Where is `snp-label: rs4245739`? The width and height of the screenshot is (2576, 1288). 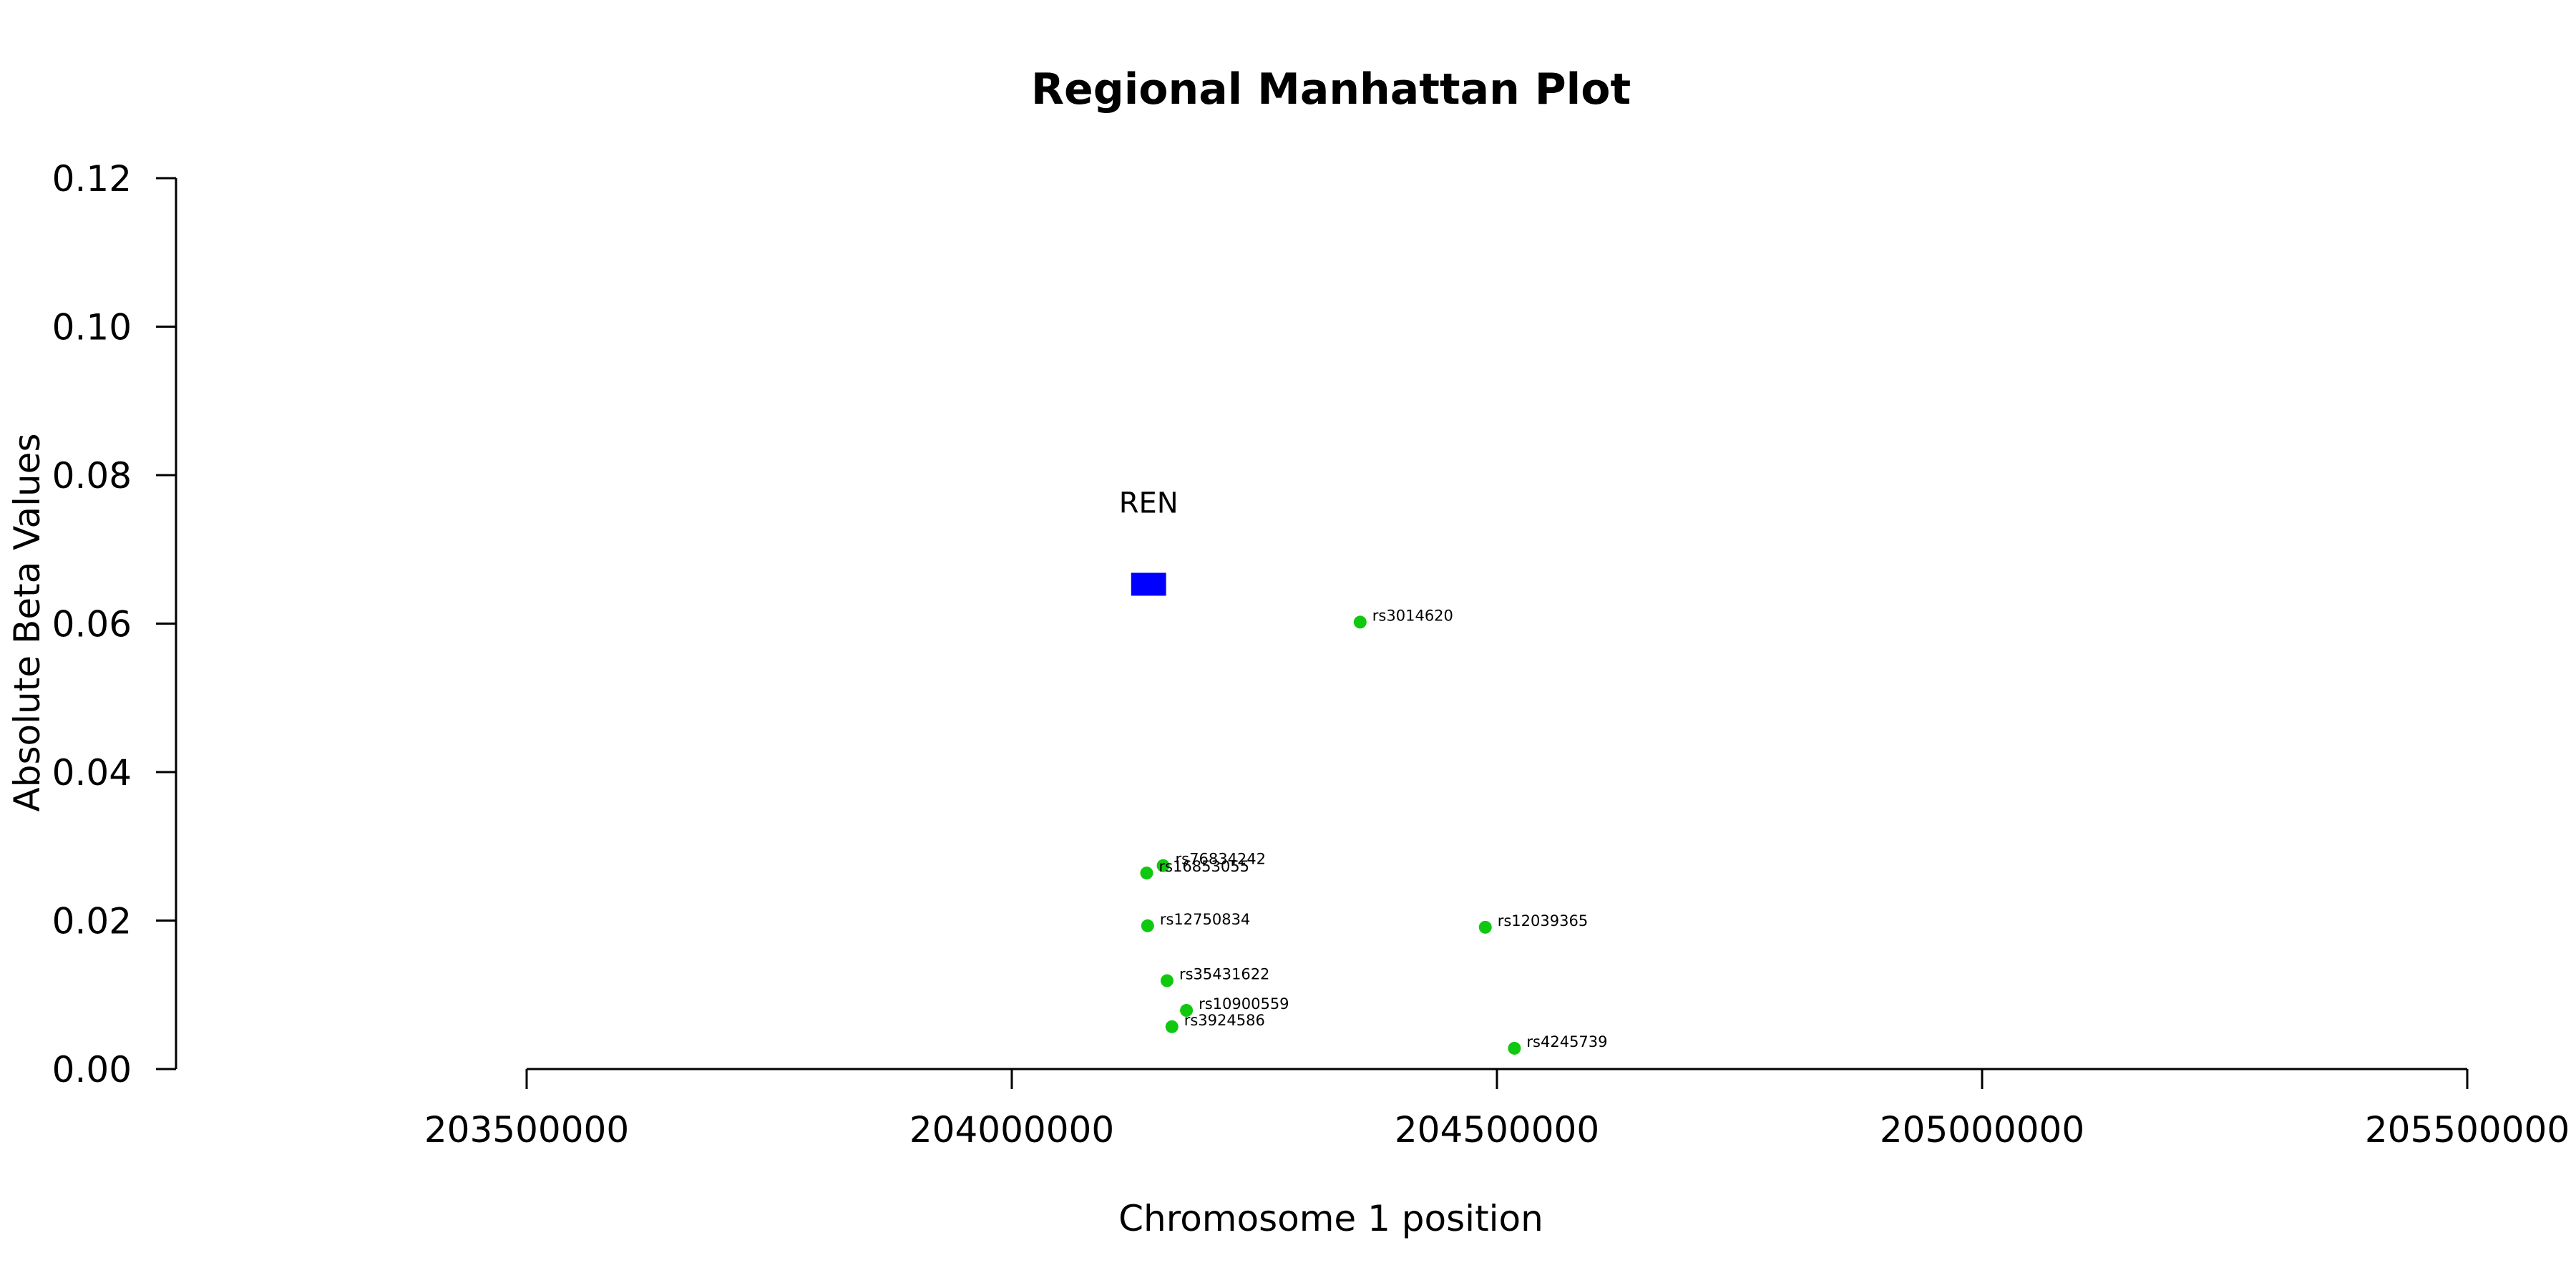 snp-label: rs4245739 is located at coordinates (1567, 1041).